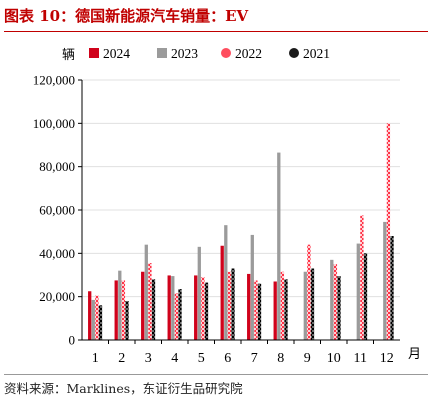  I want to click on x-tick-label: 11, so click(360, 358).